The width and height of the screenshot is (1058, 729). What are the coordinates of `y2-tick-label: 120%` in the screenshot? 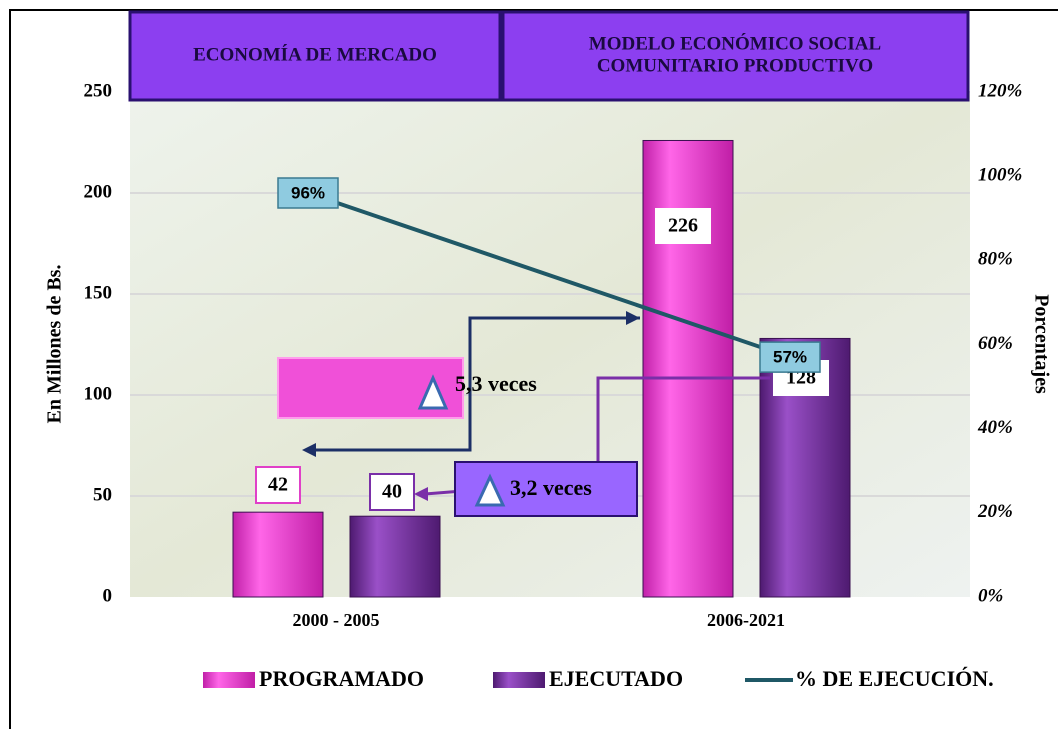 It's located at (1000, 90).